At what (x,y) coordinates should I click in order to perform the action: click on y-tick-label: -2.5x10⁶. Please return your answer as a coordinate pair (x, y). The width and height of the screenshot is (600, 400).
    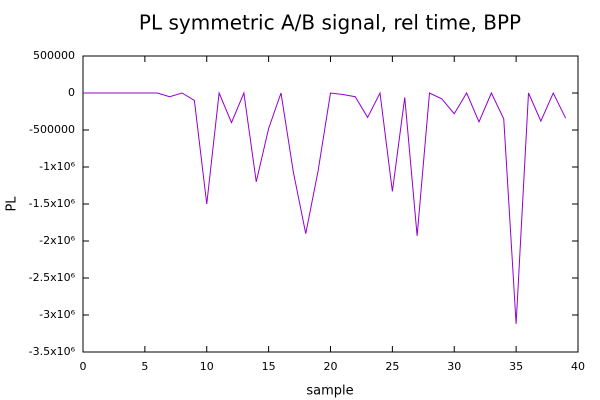
    Looking at the image, I should click on (52, 277).